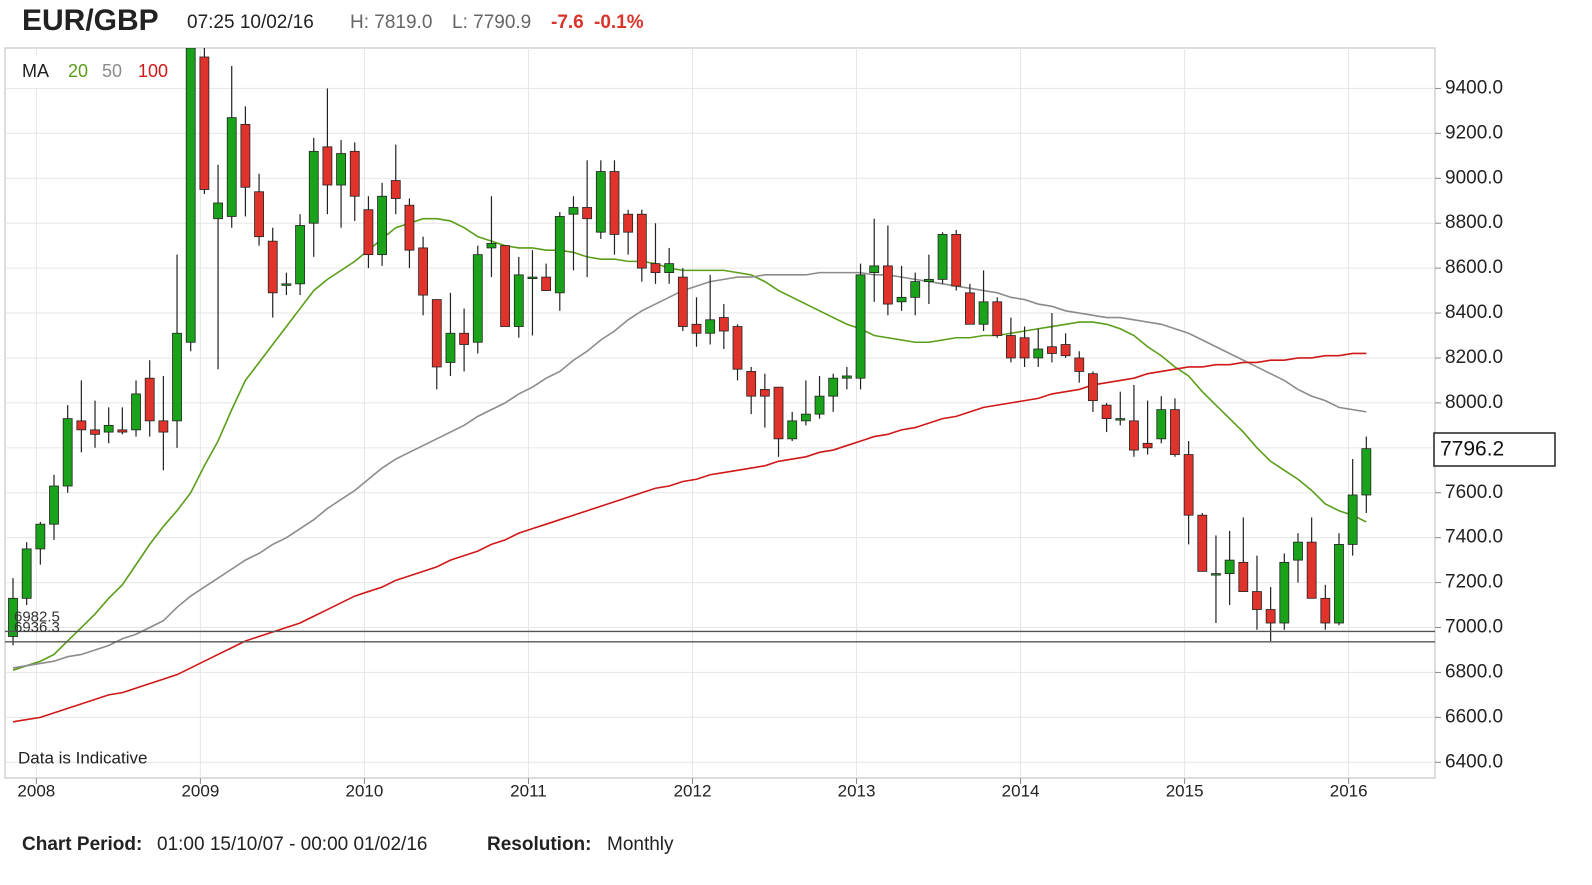 This screenshot has width=1592, height=885. Describe the element at coordinates (78, 71) in the screenshot. I see `legend-entry: 20` at that location.